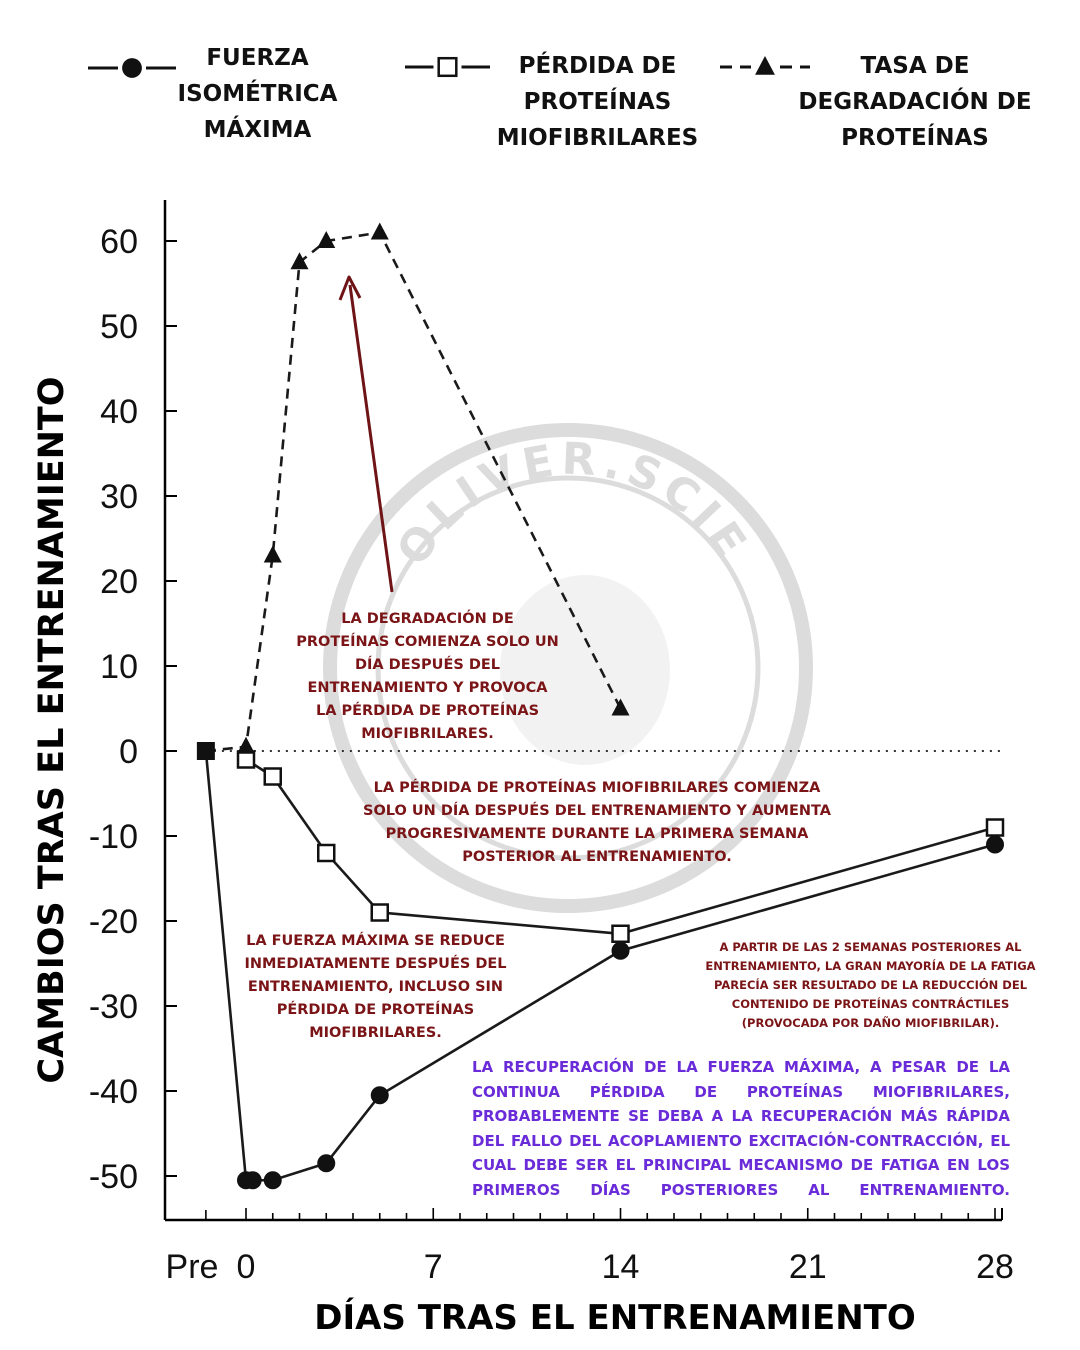 The image size is (1080, 1350). Describe the element at coordinates (371, 438) in the screenshot. I see `annotation-arrow-shaft` at that location.